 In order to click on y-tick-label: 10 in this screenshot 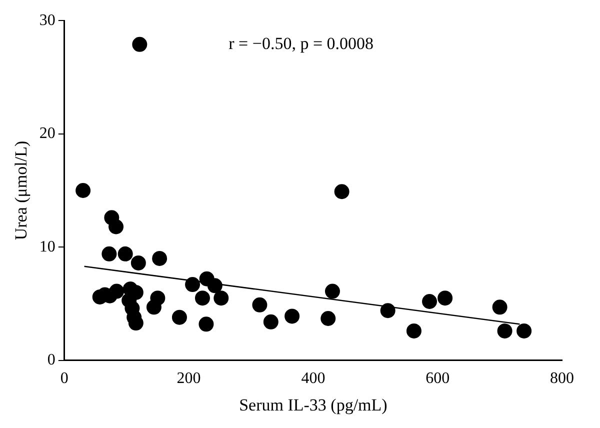, I will do `click(47, 247)`.